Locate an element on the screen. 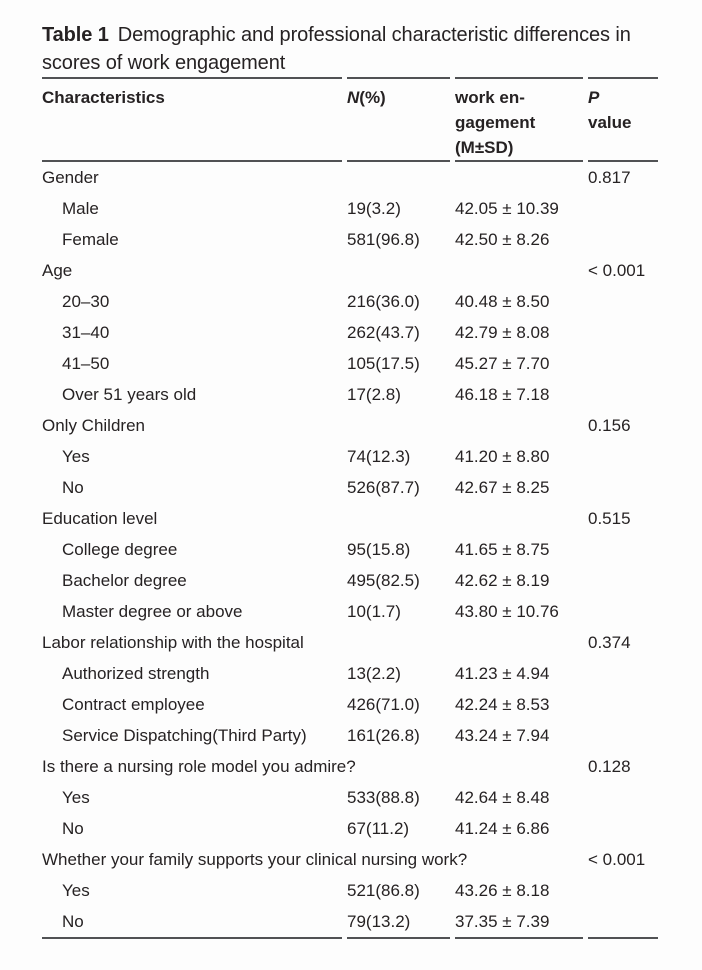  table-row: Yes 521(86.8) 43.26 ± 8.18 is located at coordinates (350, 890).